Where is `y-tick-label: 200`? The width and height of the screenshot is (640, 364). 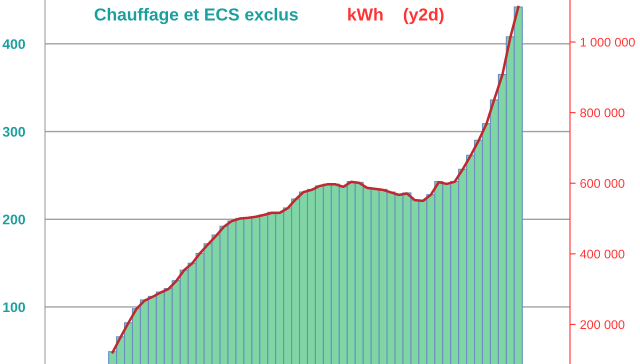
y-tick-label: 200 is located at coordinates (13, 219).